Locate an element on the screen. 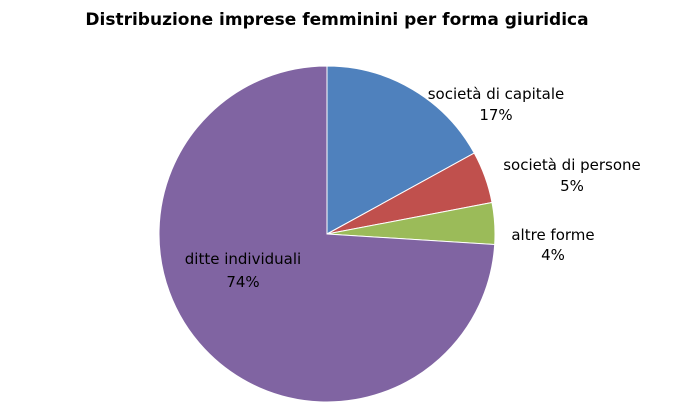 The height and width of the screenshot is (411, 674). slice-value-label: 5% is located at coordinates (572, 186).